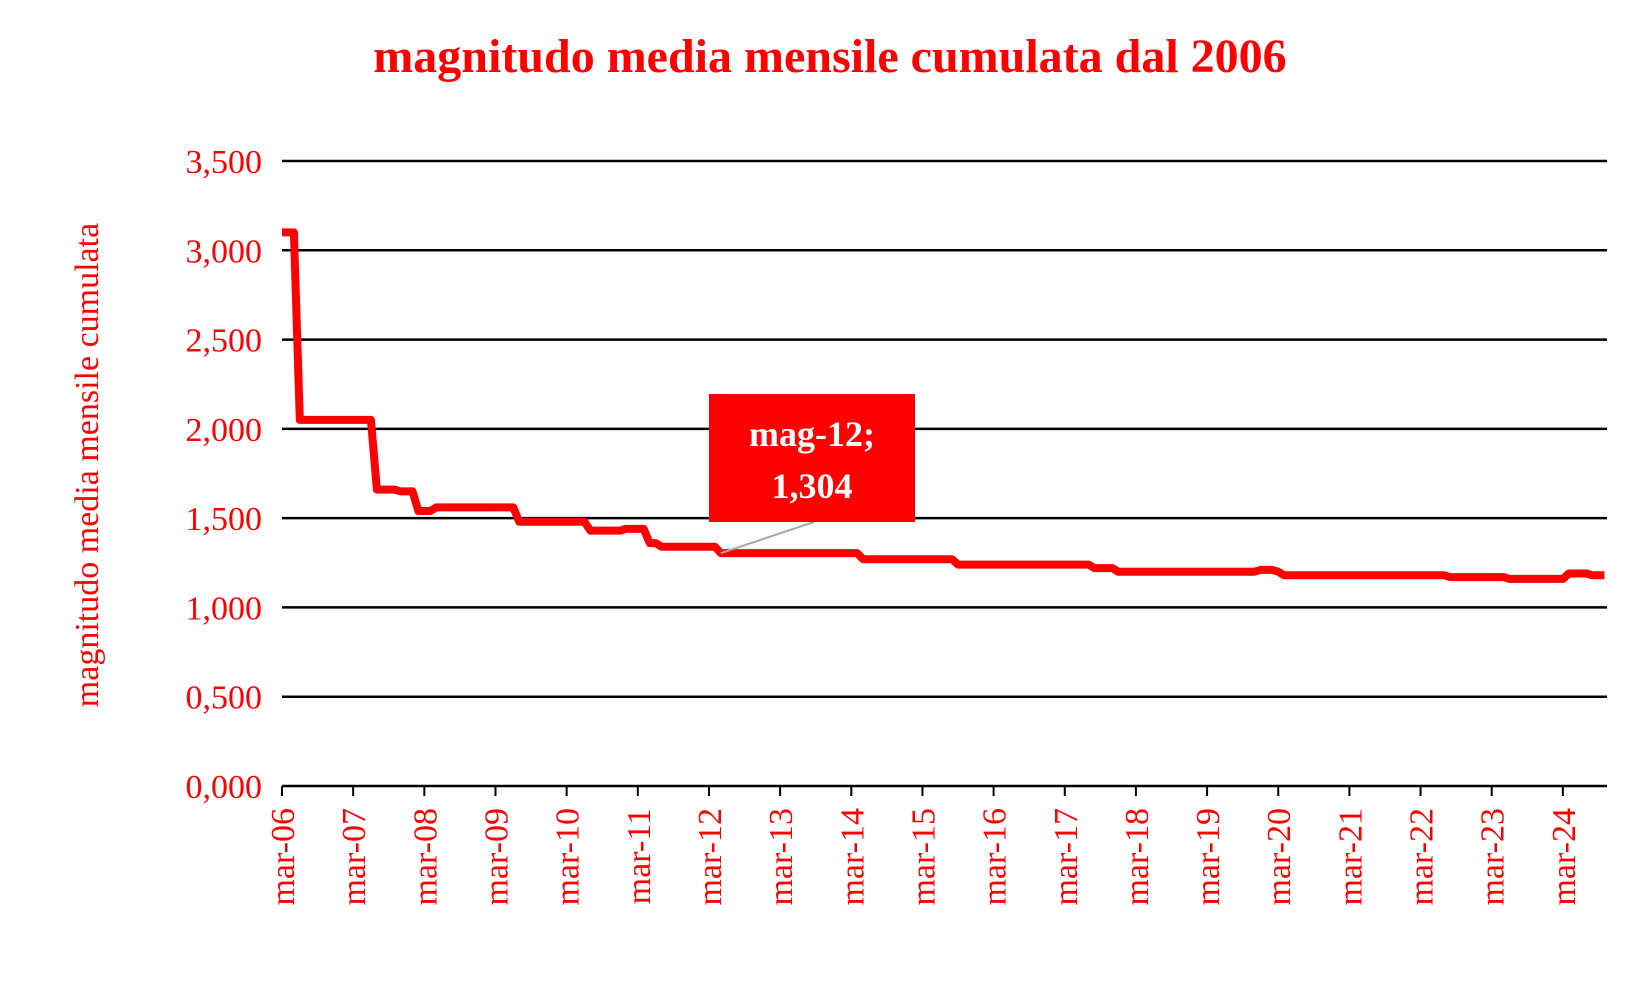  What do you see at coordinates (87, 465) in the screenshot?
I see `y-axis-label: magnitudo media mensile cumulata` at bounding box center [87, 465].